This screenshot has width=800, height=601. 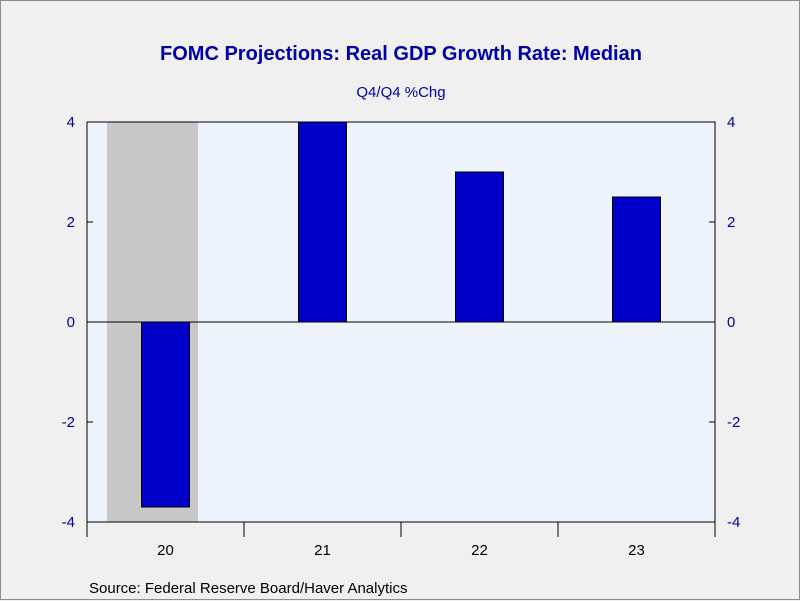 What do you see at coordinates (68, 522) in the screenshot?
I see `left-tick-label: -4` at bounding box center [68, 522].